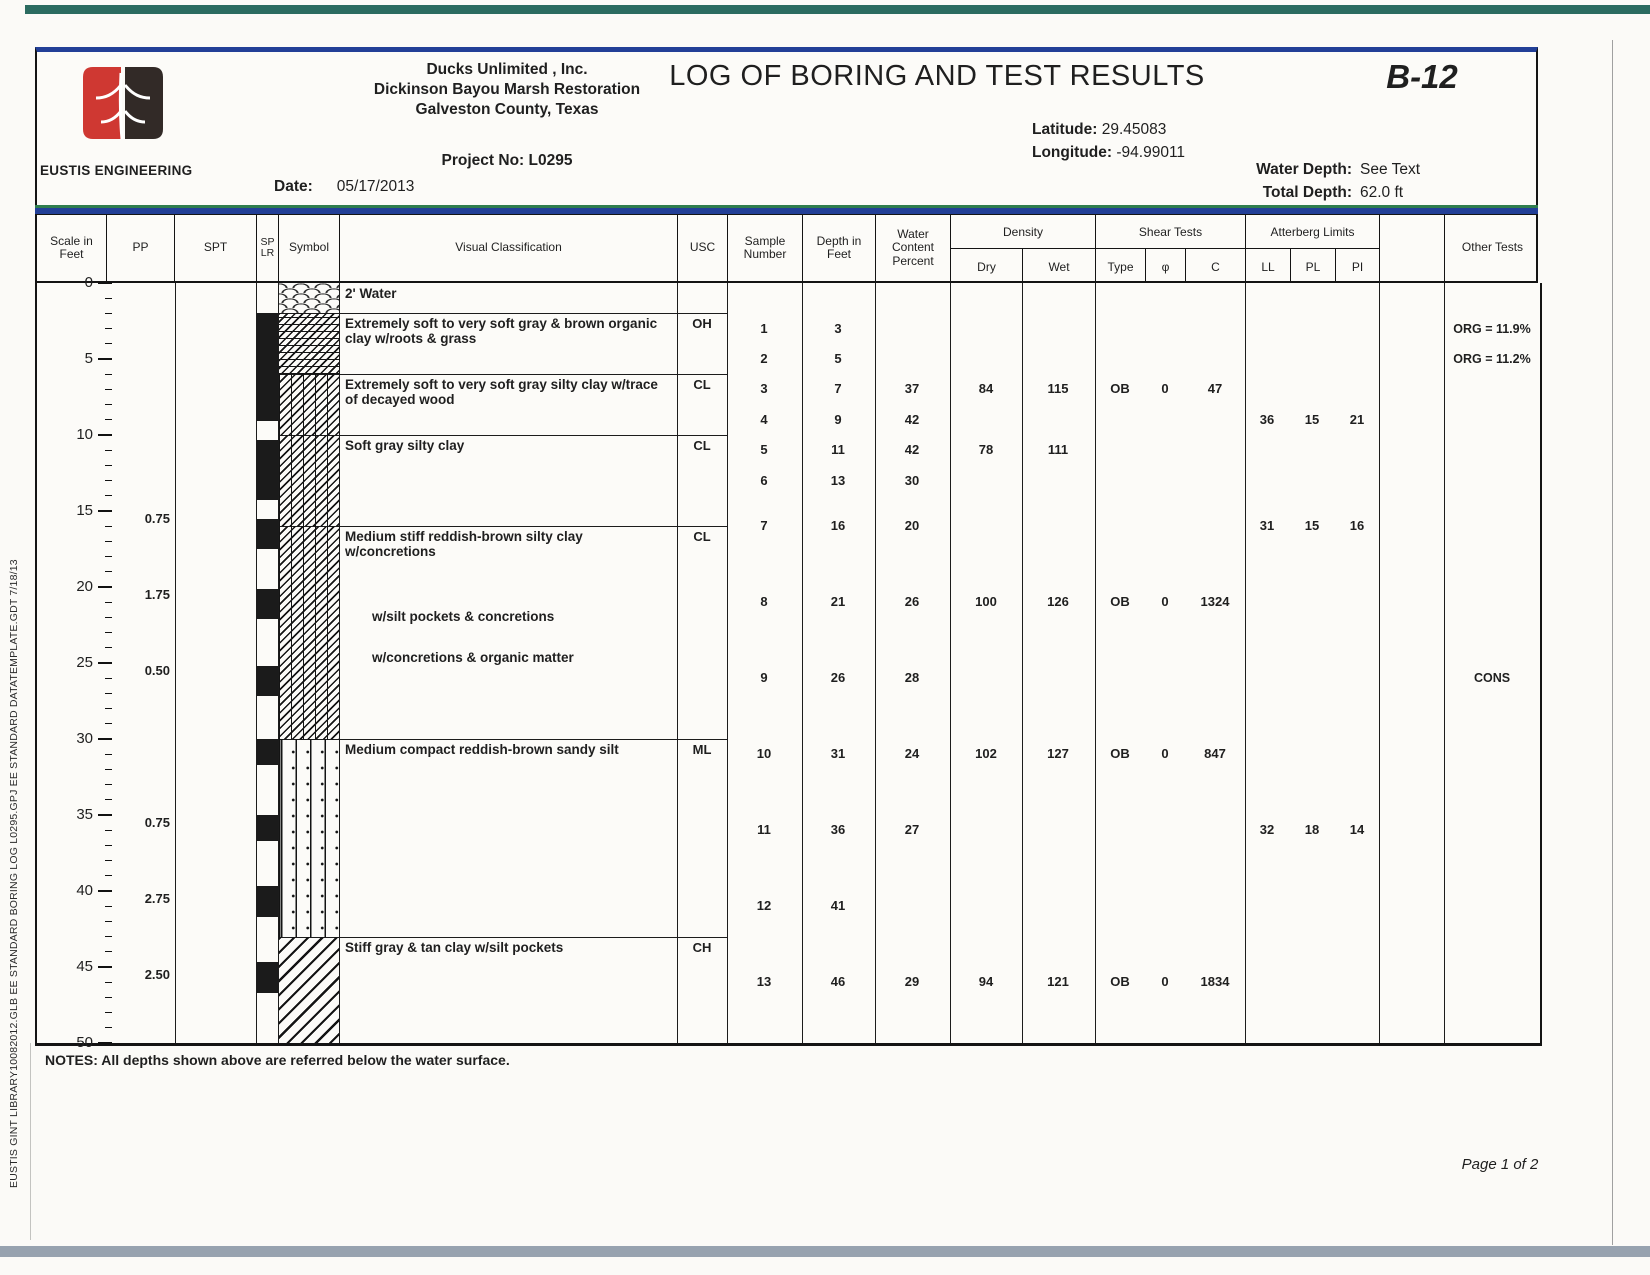 The image size is (1650, 1275). Describe the element at coordinates (764, 678) in the screenshot. I see `sample-num: 9` at that location.